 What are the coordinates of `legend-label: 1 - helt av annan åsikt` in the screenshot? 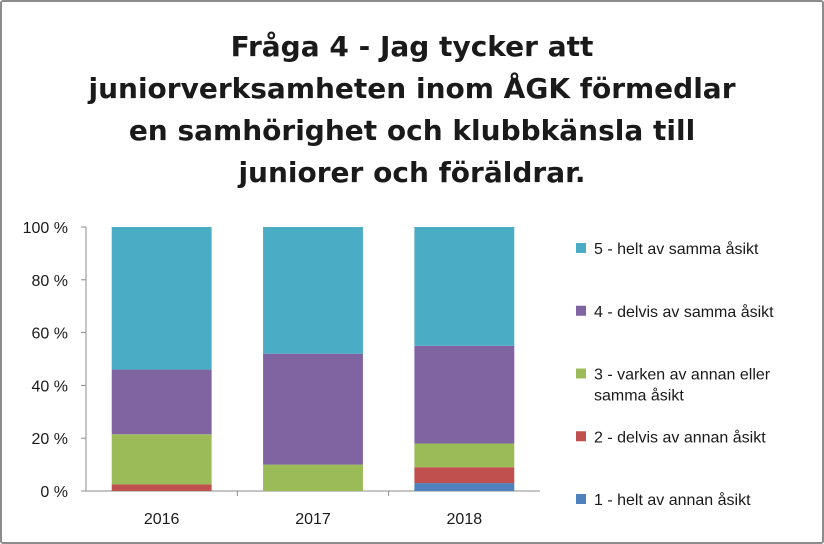 It's located at (672, 500).